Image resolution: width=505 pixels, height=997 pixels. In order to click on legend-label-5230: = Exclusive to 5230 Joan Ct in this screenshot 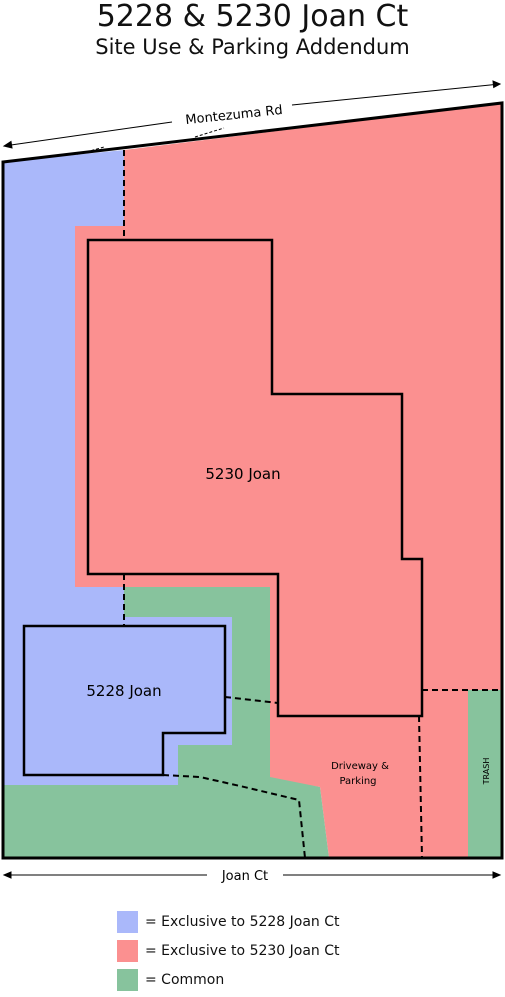, I will do `click(242, 951)`.